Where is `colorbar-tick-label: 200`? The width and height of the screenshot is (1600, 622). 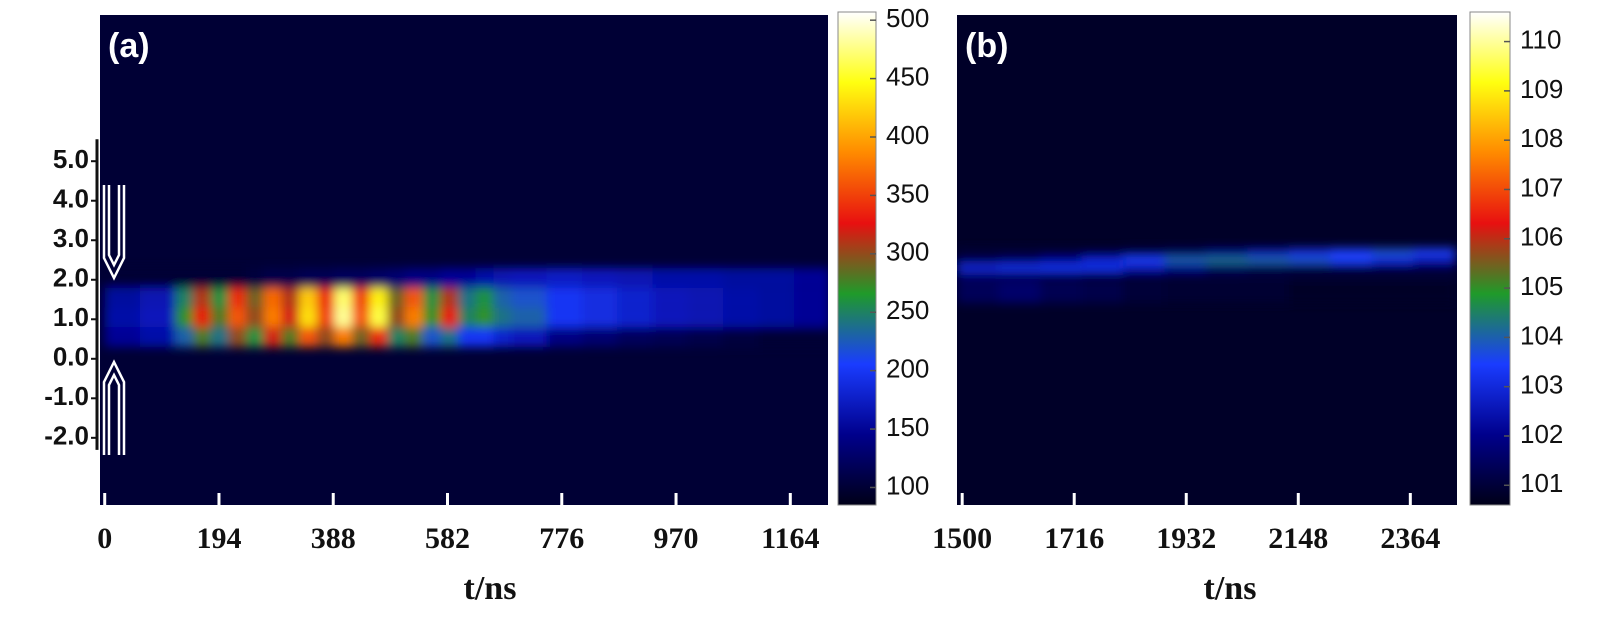 colorbar-tick-label: 200 is located at coordinates (907, 369).